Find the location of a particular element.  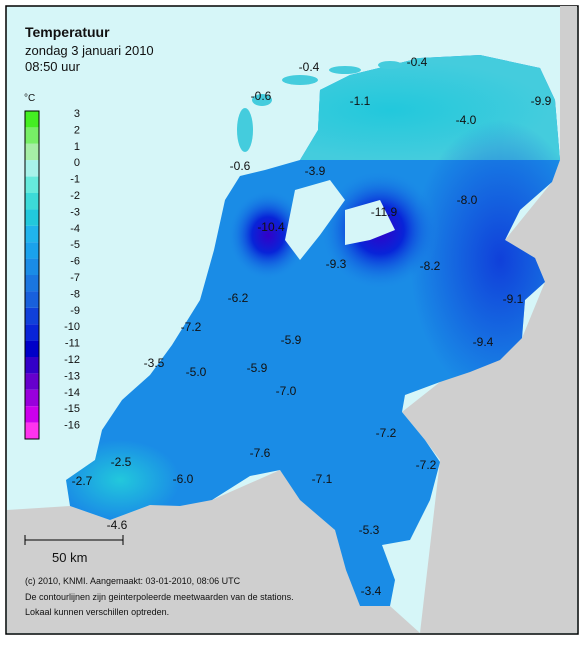

station-value: -8.0 is located at coordinates (467, 200).